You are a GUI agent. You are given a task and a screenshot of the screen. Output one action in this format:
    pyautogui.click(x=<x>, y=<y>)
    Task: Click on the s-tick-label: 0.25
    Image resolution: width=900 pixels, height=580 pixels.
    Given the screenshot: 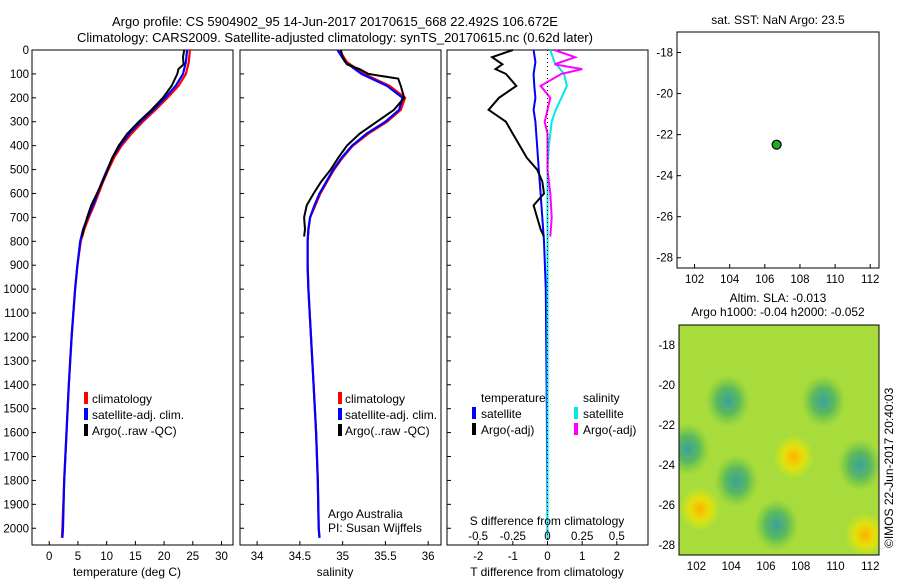 What is the action you would take?
    pyautogui.click(x=582, y=537)
    